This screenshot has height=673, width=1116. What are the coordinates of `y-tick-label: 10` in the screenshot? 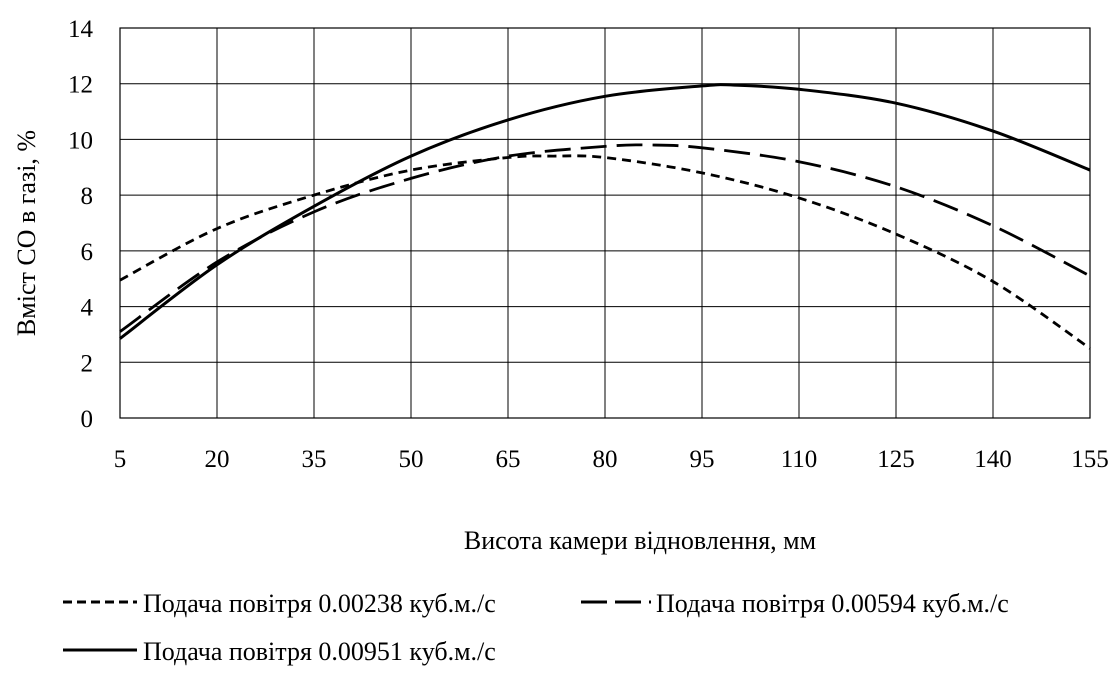 It's located at (80, 140).